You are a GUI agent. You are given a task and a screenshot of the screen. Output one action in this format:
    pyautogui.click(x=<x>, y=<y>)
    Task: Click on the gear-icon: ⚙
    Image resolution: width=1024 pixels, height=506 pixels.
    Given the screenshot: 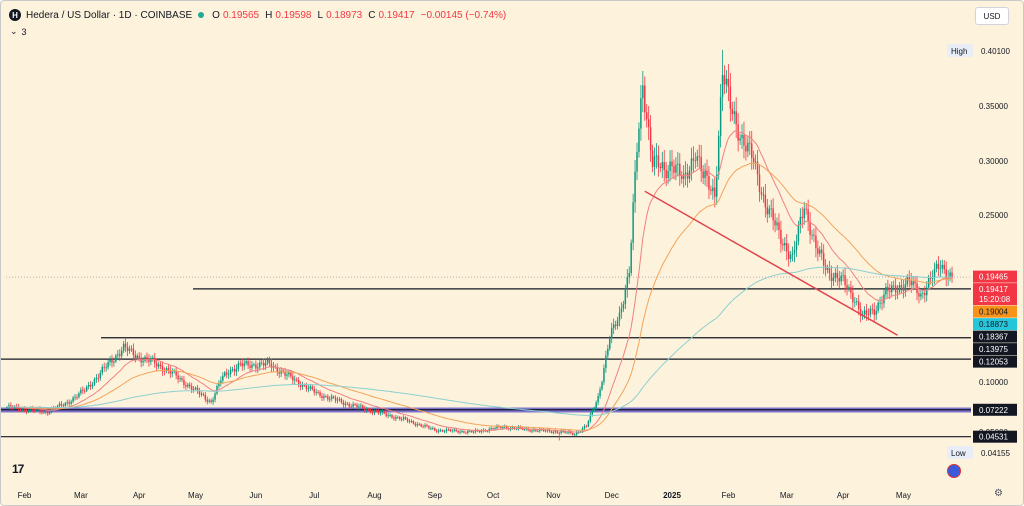 What is the action you would take?
    pyautogui.click(x=998, y=493)
    